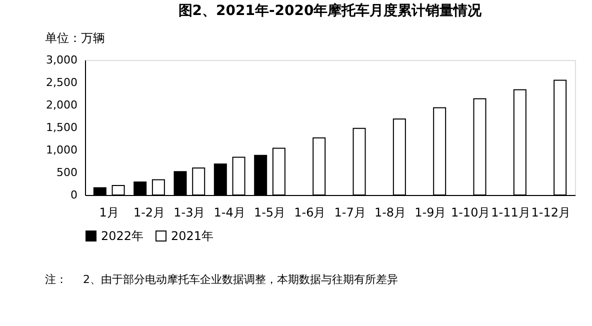 This screenshot has width=592, height=326. What do you see at coordinates (310, 213) in the screenshot?
I see `x-tick-label: 1-6月` at bounding box center [310, 213].